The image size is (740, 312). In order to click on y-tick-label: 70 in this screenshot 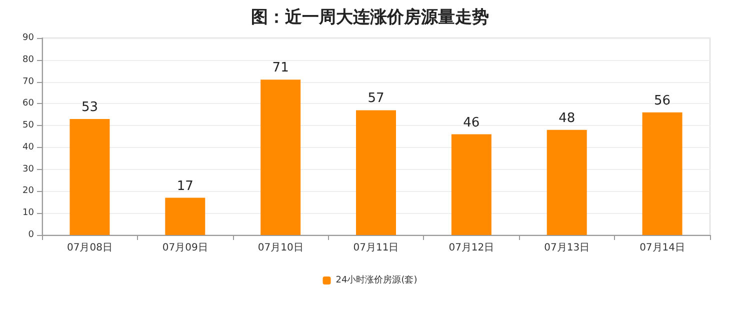, I will do `click(28, 81)`.